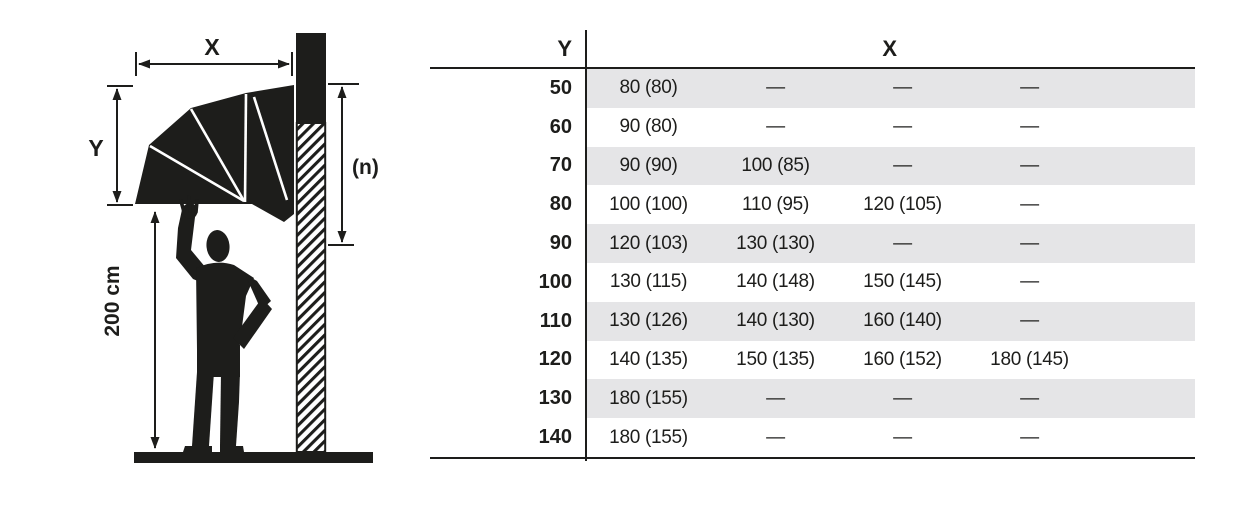 This screenshot has height=521, width=1246. What do you see at coordinates (648, 88) in the screenshot?
I see `x-value: 80 (80)` at bounding box center [648, 88].